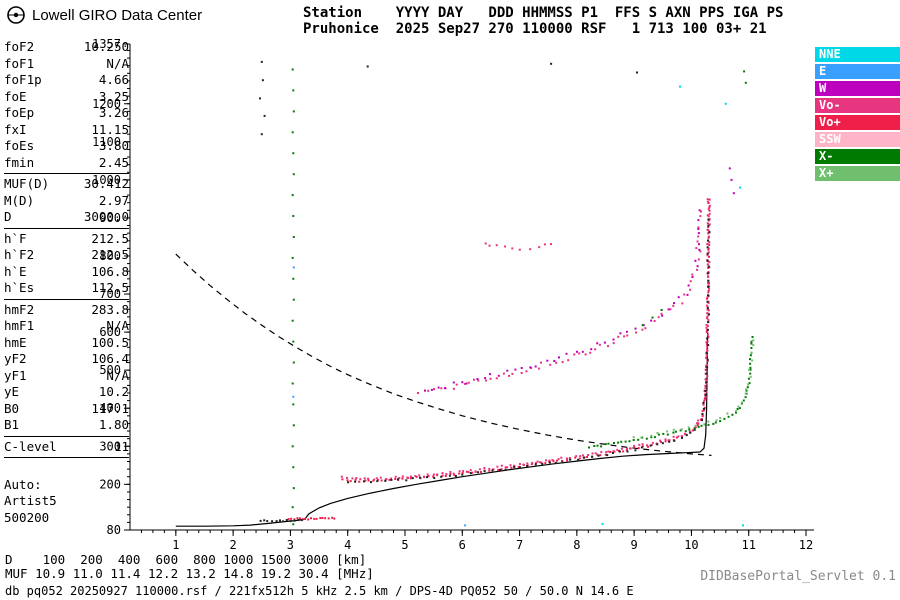 Image resolution: width=900 pixels, height=600 pixels. What do you see at coordinates (66, 272) in the screenshot?
I see `param-row-he: h`E 106.8` at bounding box center [66, 272].